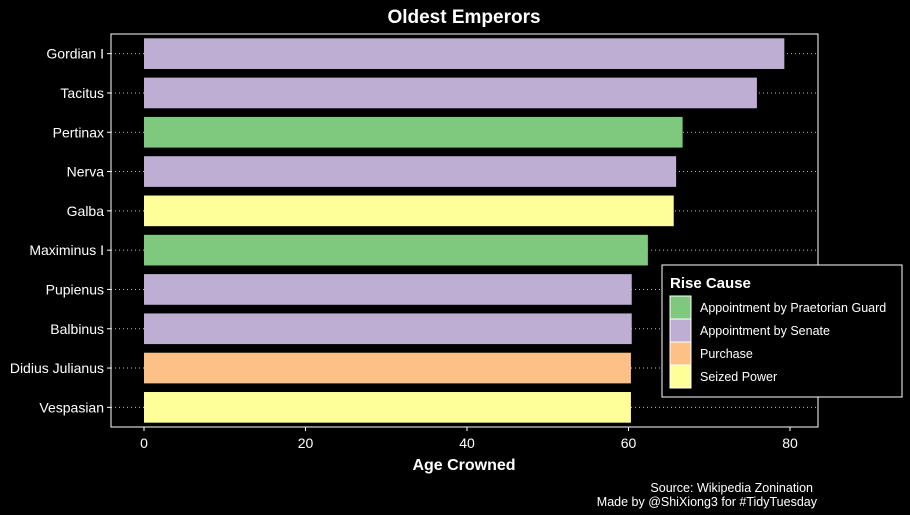 Image resolution: width=910 pixels, height=515 pixels. Describe the element at coordinates (731, 488) in the screenshot. I see `caption-source: Source: Wikipedia Zonination` at that location.